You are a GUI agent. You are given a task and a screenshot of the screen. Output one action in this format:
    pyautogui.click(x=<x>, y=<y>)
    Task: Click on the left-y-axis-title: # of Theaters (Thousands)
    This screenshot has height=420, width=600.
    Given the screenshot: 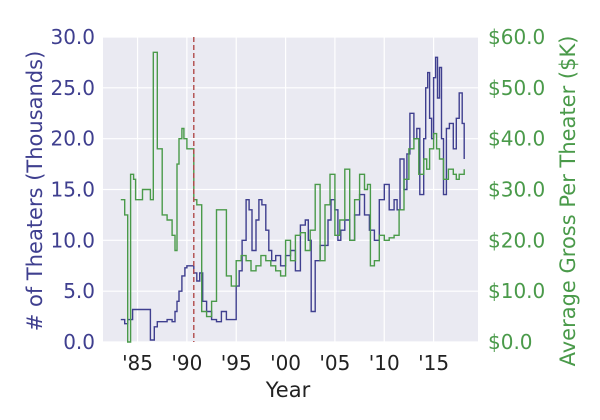 What is the action you would take?
    pyautogui.click(x=35, y=191)
    